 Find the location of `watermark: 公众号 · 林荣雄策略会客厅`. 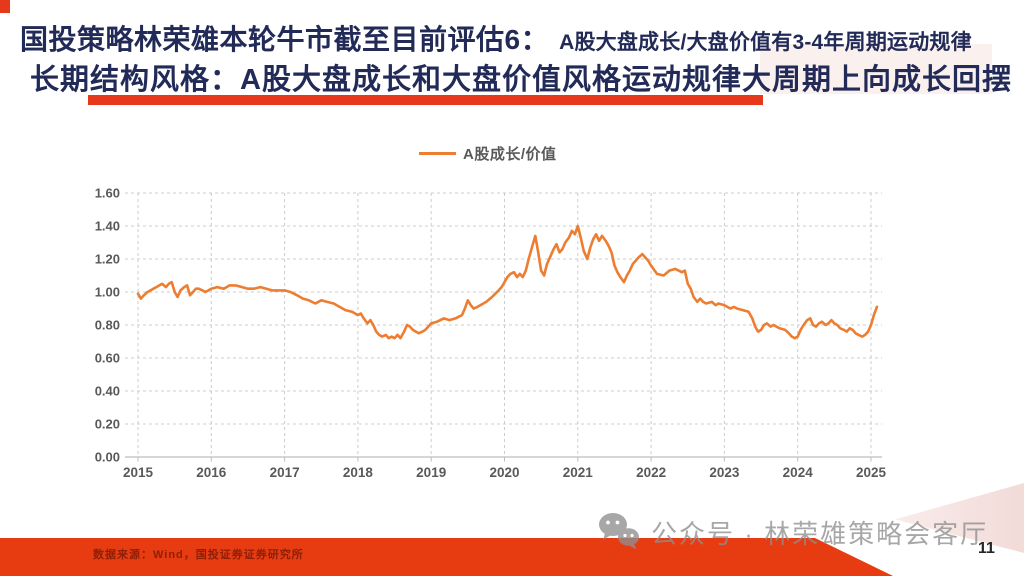

watermark: 公众号 · 林荣雄策略会客厅 is located at coordinates (792, 532).